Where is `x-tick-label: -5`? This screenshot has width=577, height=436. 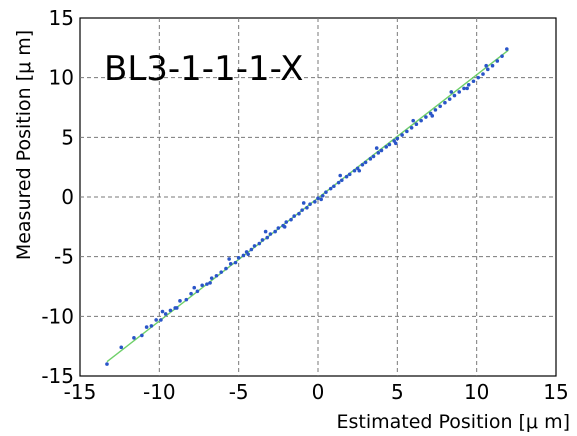 x-tick-label: -5 is located at coordinates (239, 392).